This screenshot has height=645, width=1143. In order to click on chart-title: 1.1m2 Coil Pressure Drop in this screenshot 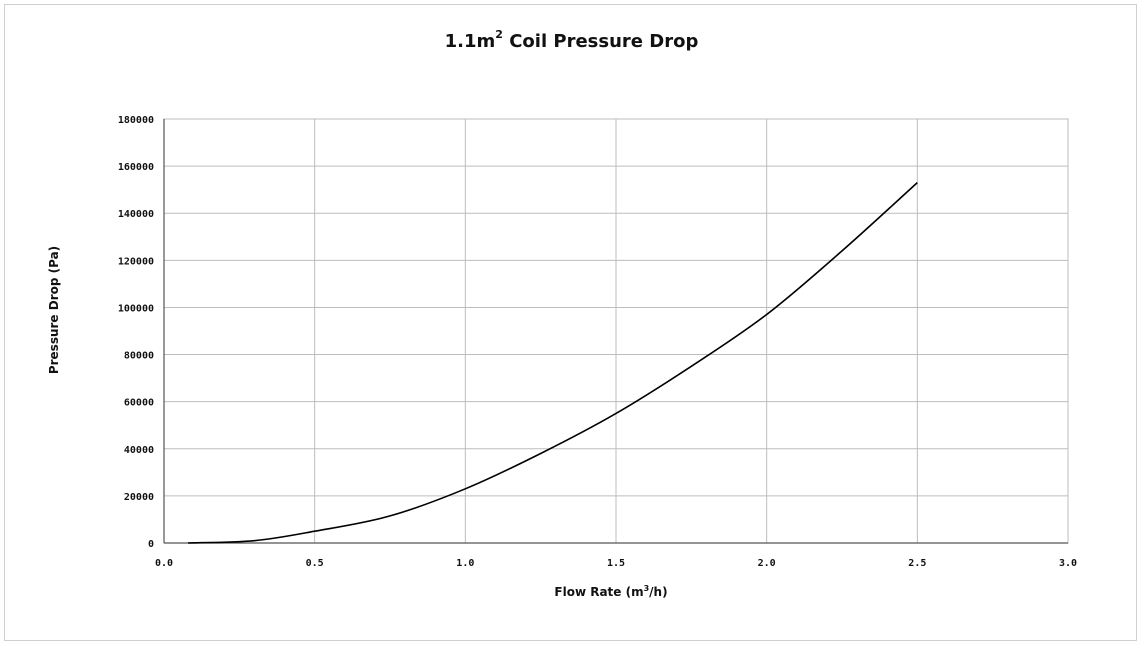, I will do `click(571, 40)`.